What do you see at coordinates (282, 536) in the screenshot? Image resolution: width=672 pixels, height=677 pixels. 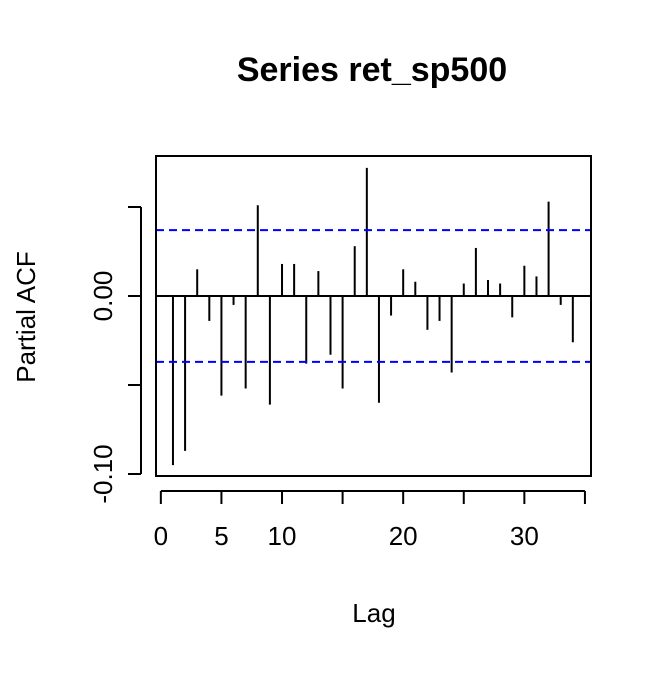 I see `x-tick-label-10: 10` at bounding box center [282, 536].